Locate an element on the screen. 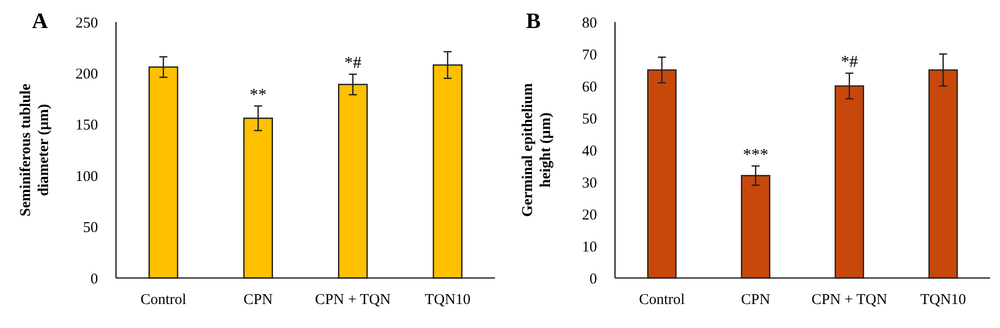  y-tick-label: 80 is located at coordinates (589, 23).